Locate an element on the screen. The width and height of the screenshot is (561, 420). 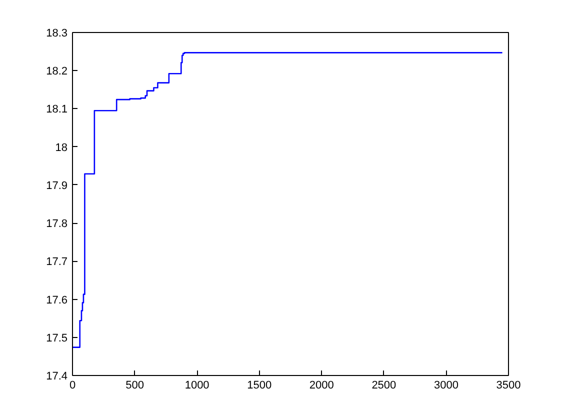
x-tick-label: 2500 is located at coordinates (384, 386).